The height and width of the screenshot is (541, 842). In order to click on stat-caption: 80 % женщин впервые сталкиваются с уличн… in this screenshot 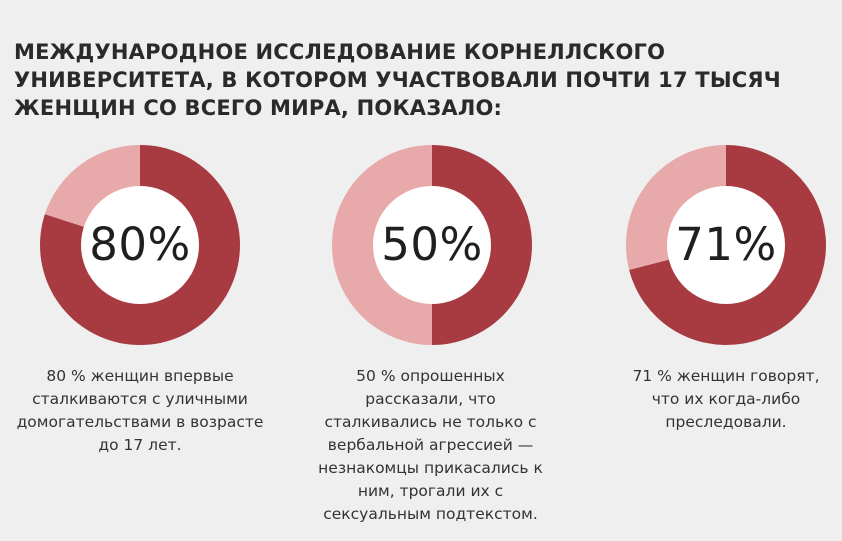, I will do `click(140, 410)`.